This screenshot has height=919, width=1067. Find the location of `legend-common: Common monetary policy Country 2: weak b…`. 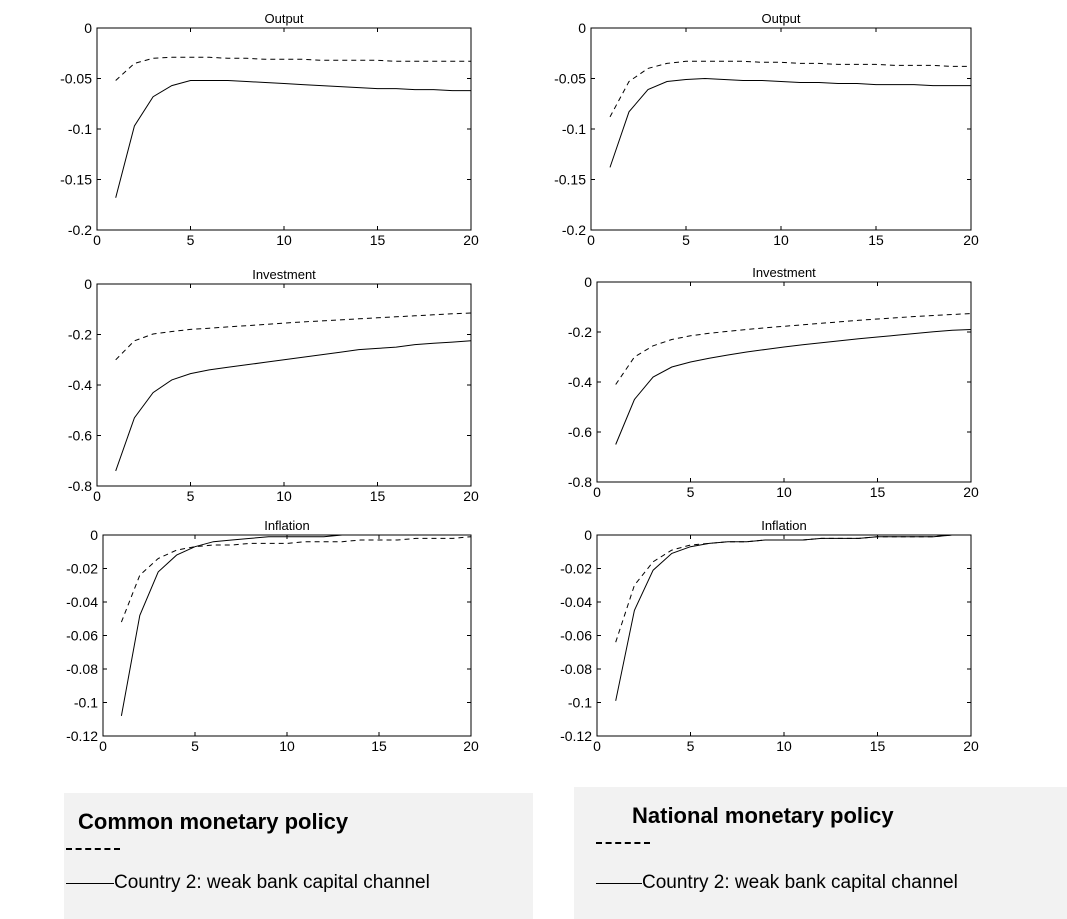

legend-common: Common monetary policy Country 2: weak b… is located at coordinates (298, 856).